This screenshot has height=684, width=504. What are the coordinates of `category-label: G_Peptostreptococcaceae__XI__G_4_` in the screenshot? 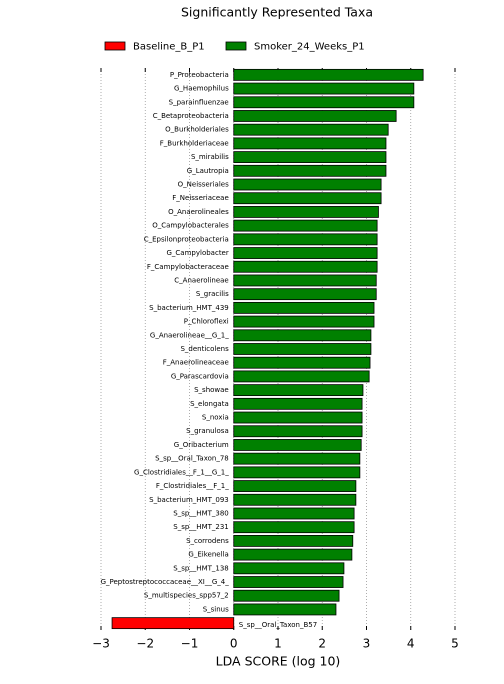 It's located at (165, 582).